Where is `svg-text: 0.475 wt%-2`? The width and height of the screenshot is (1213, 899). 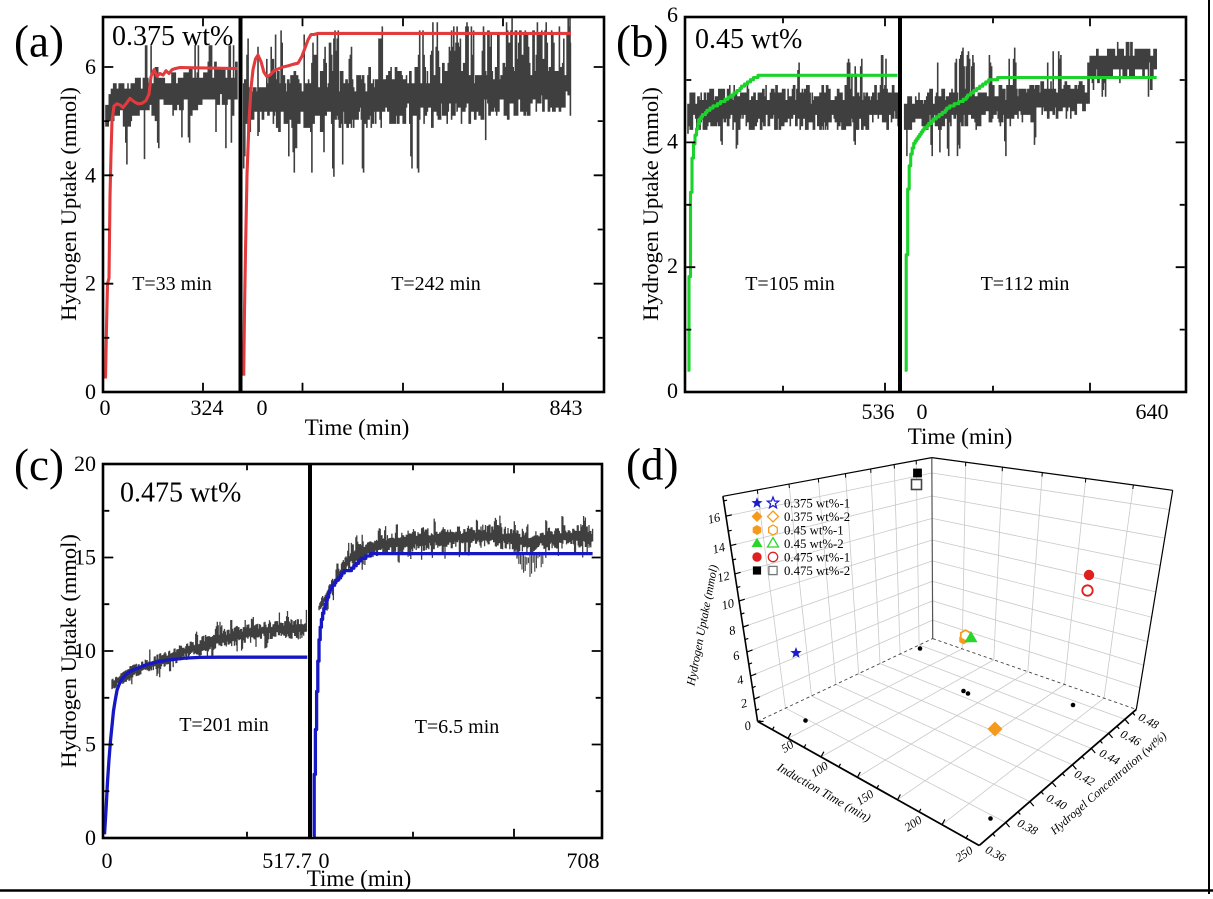 svg-text: 0.475 wt%-2 is located at coordinates (817, 571).